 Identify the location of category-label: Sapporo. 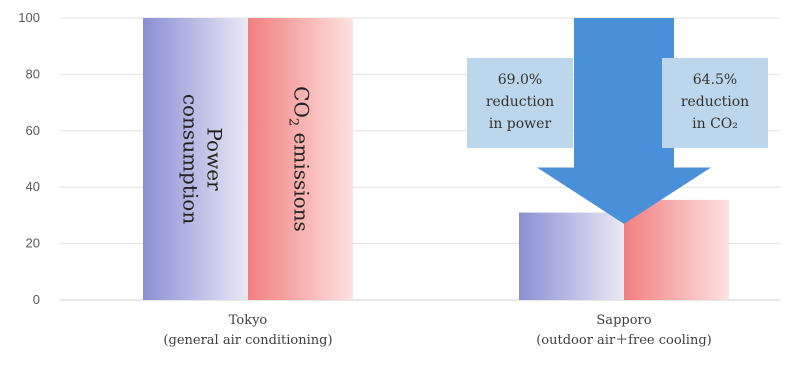
(623, 320).